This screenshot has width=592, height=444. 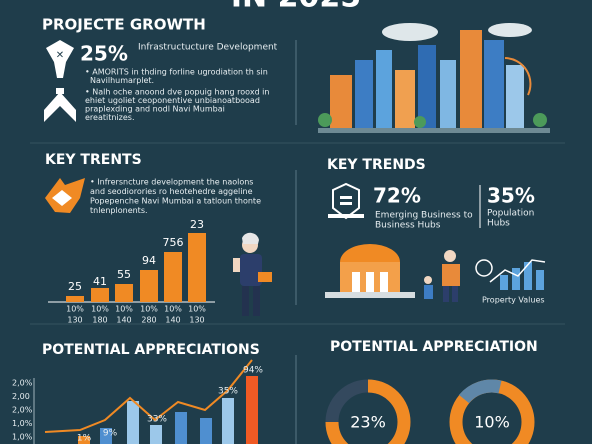 I want to click on stat: 72%, so click(x=397, y=196).